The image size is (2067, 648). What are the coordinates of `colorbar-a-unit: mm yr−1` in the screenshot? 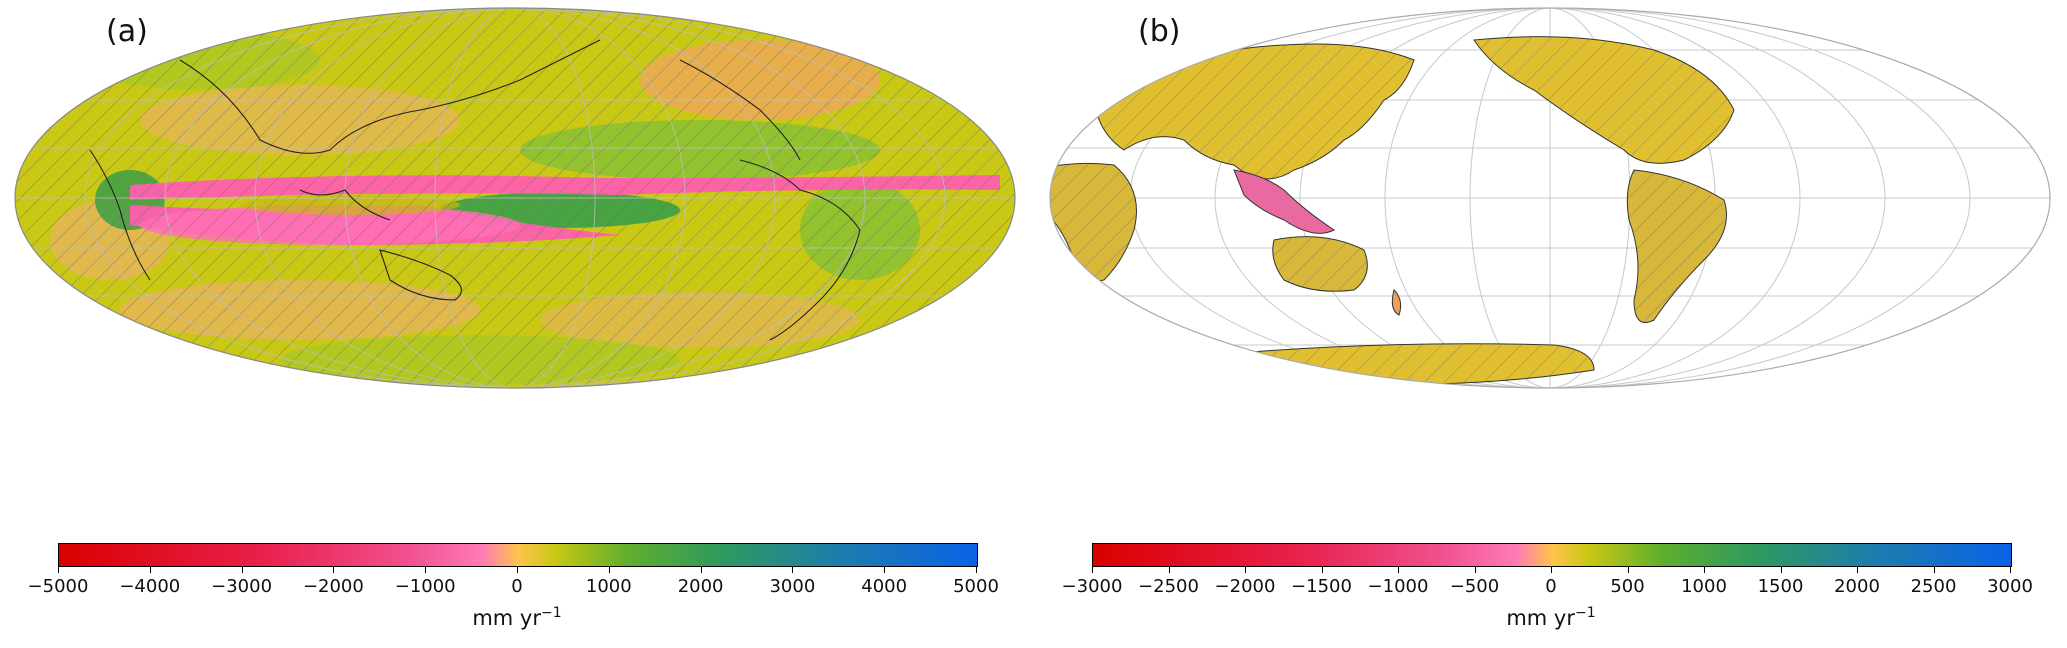 It's located at (517, 617).